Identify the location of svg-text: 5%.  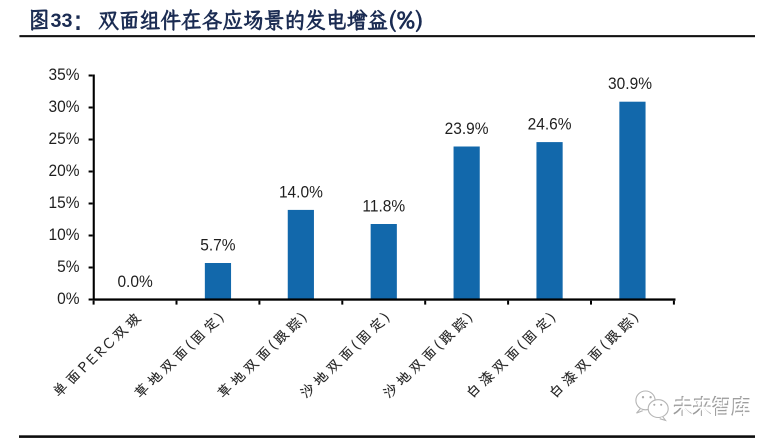
(68, 266).